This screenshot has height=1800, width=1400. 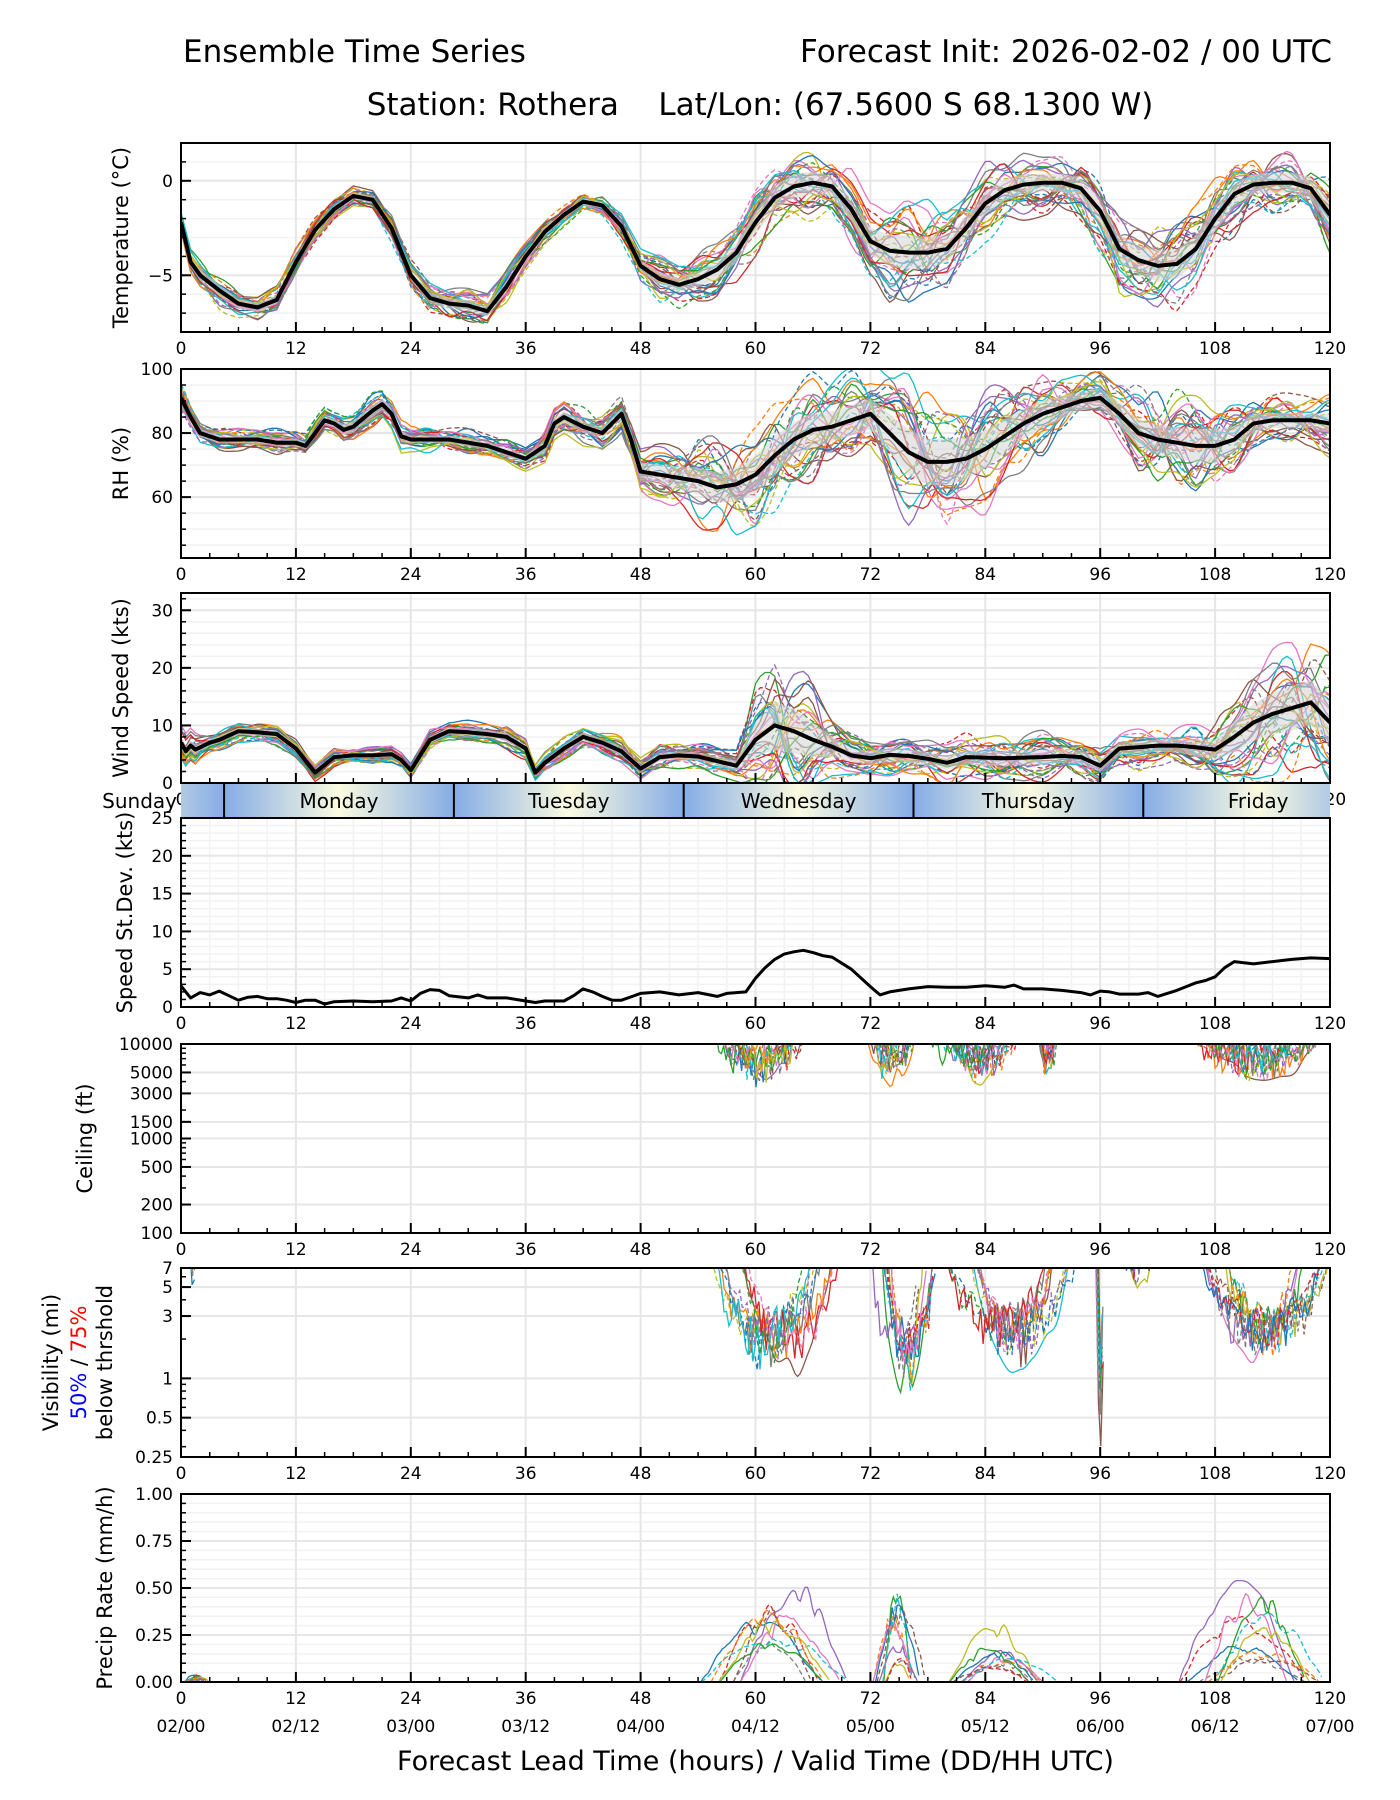 What do you see at coordinates (799, 801) in the screenshot?
I see `day-label: Wednesday` at bounding box center [799, 801].